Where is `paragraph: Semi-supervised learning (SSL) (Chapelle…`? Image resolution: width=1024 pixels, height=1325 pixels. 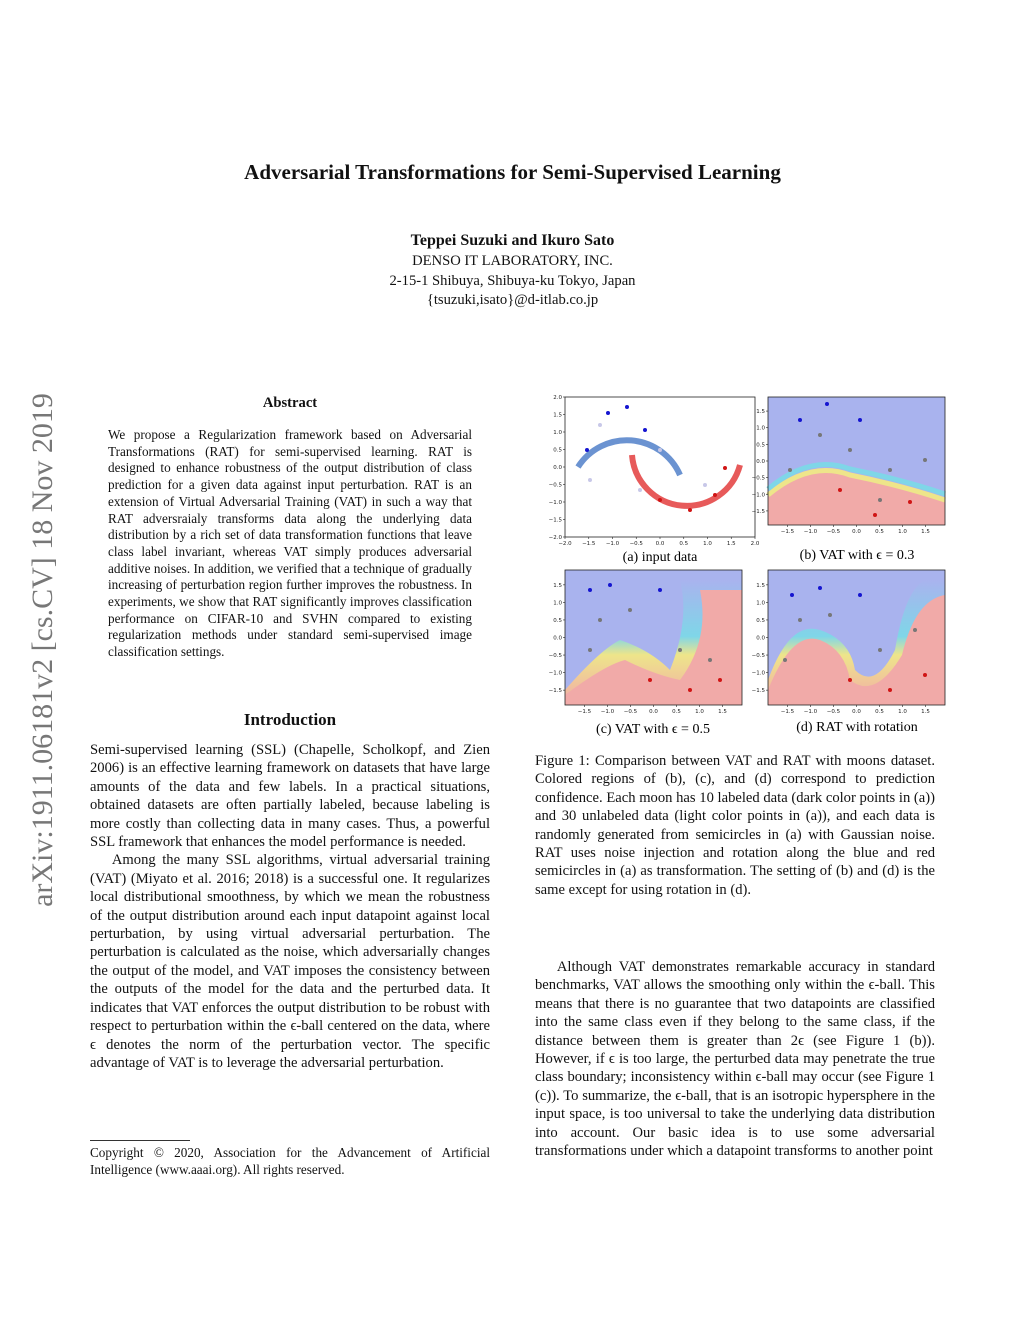 paragraph: Semi-supervised learning (SSL) (Chapelle… is located at coordinates (290, 796).